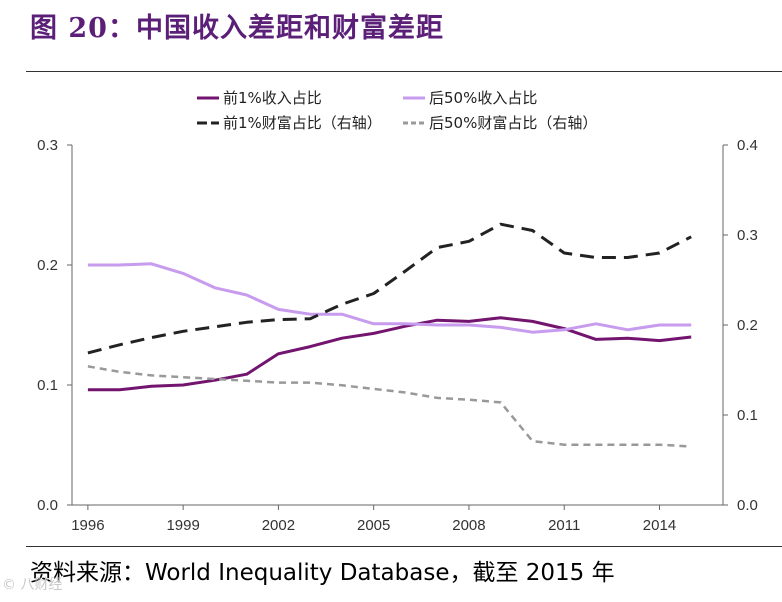 This screenshot has width=782, height=602. I want to click on x-tick-label: 1999, so click(182, 525).